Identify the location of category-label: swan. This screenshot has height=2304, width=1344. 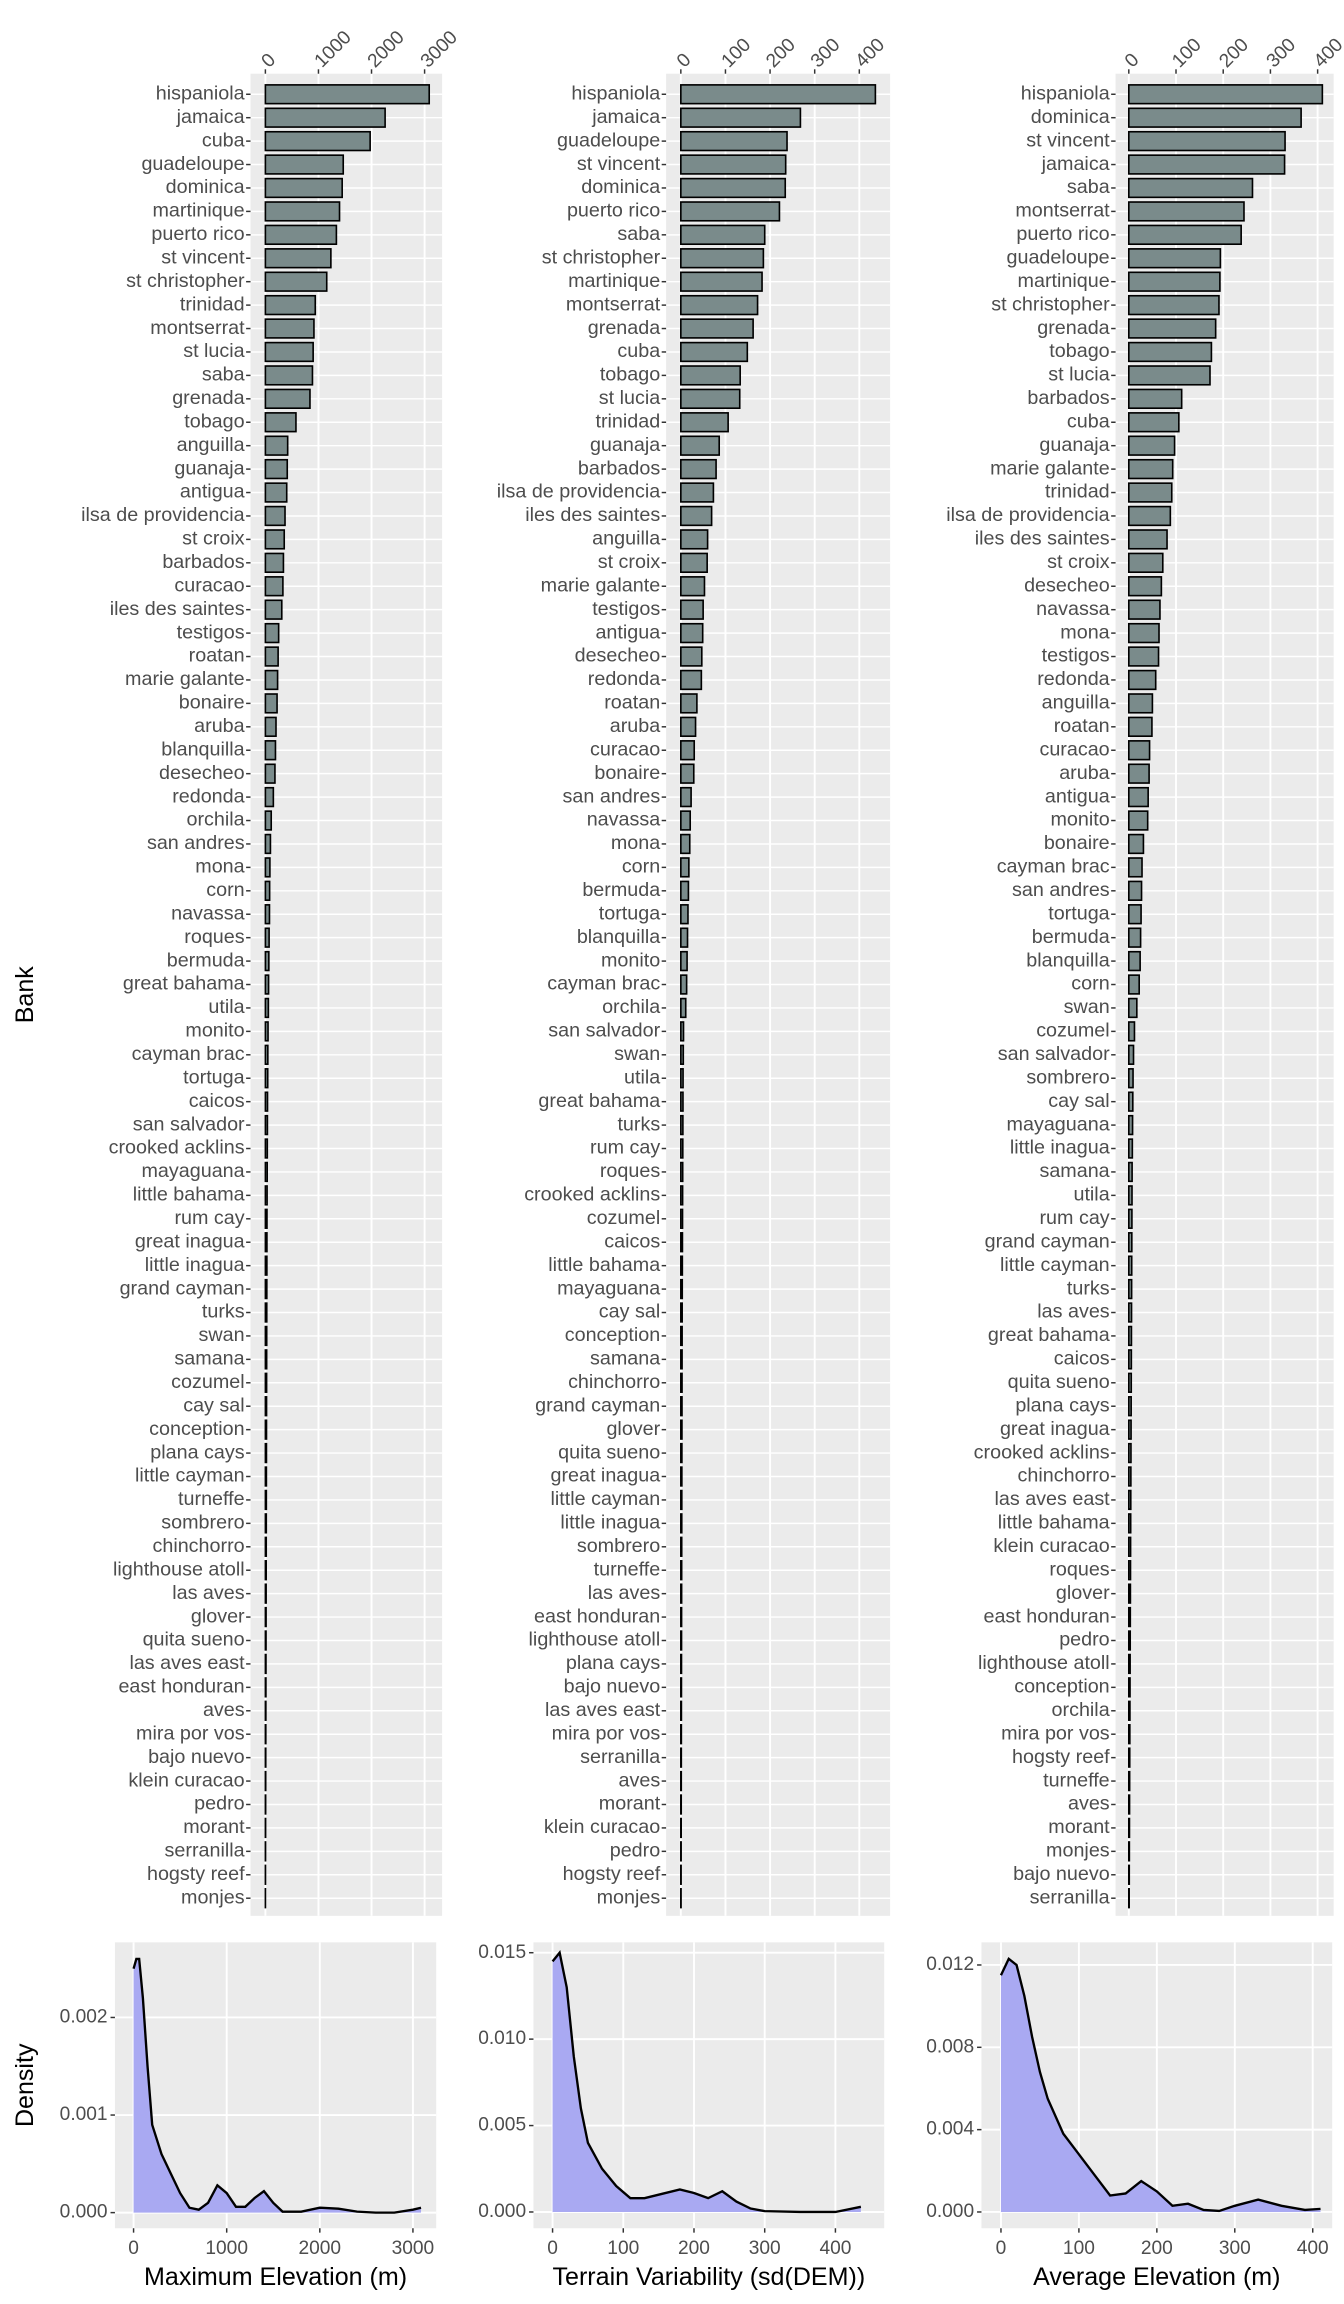
(637, 1054).